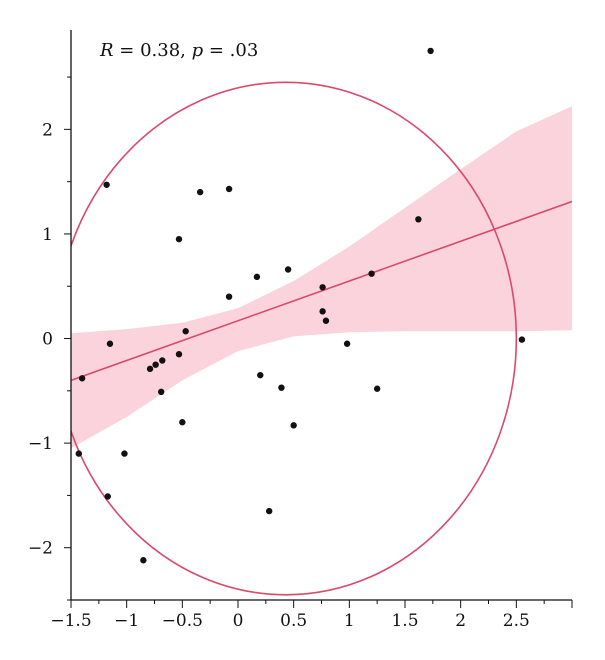  Describe the element at coordinates (404, 621) in the screenshot. I see `x-tick-label: 1.5` at that location.